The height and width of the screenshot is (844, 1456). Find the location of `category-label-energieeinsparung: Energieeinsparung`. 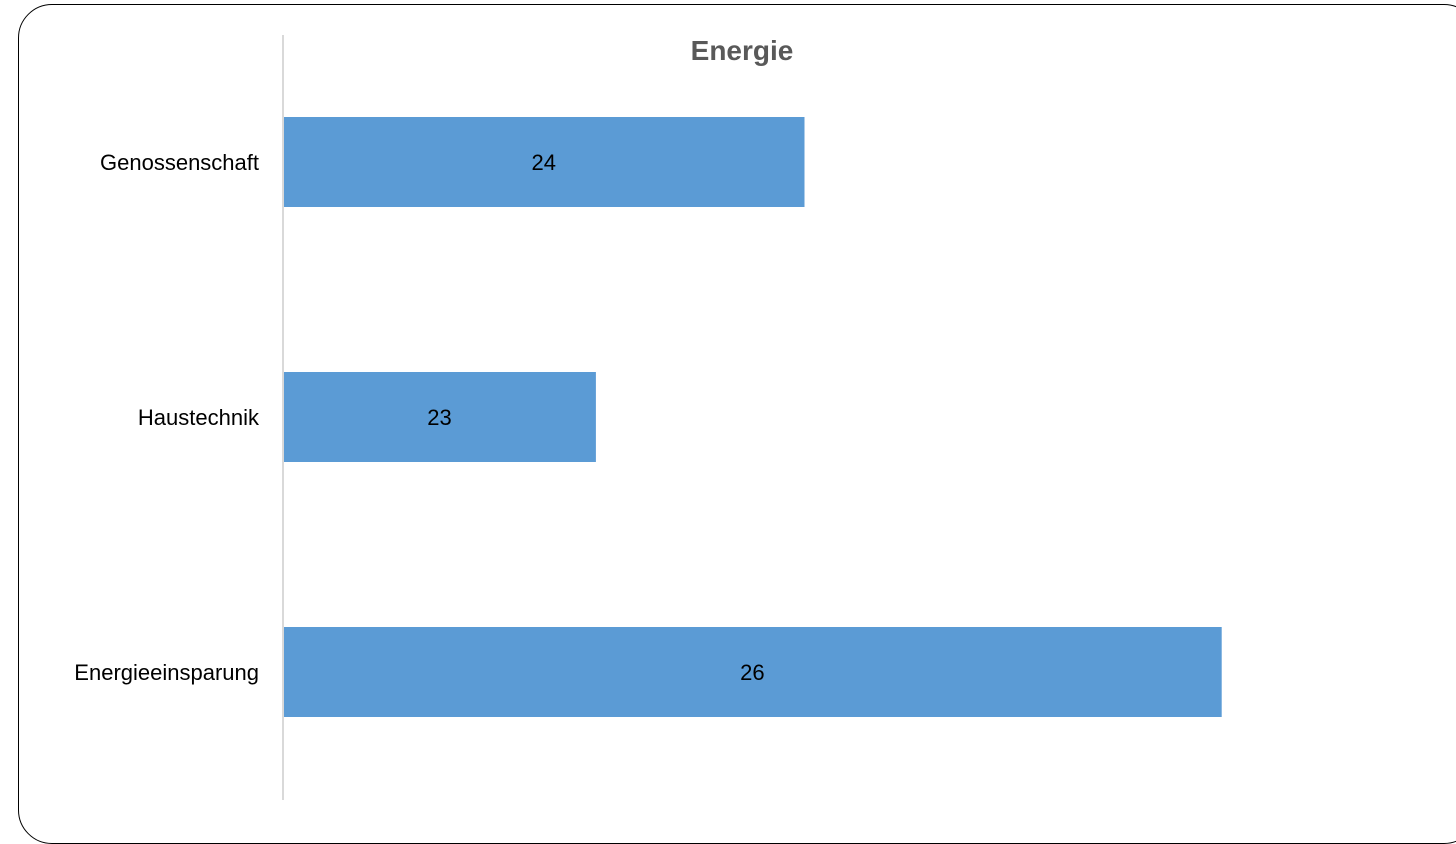

category-label-energieeinsparung: Energieeinsparung is located at coordinates (166, 672).